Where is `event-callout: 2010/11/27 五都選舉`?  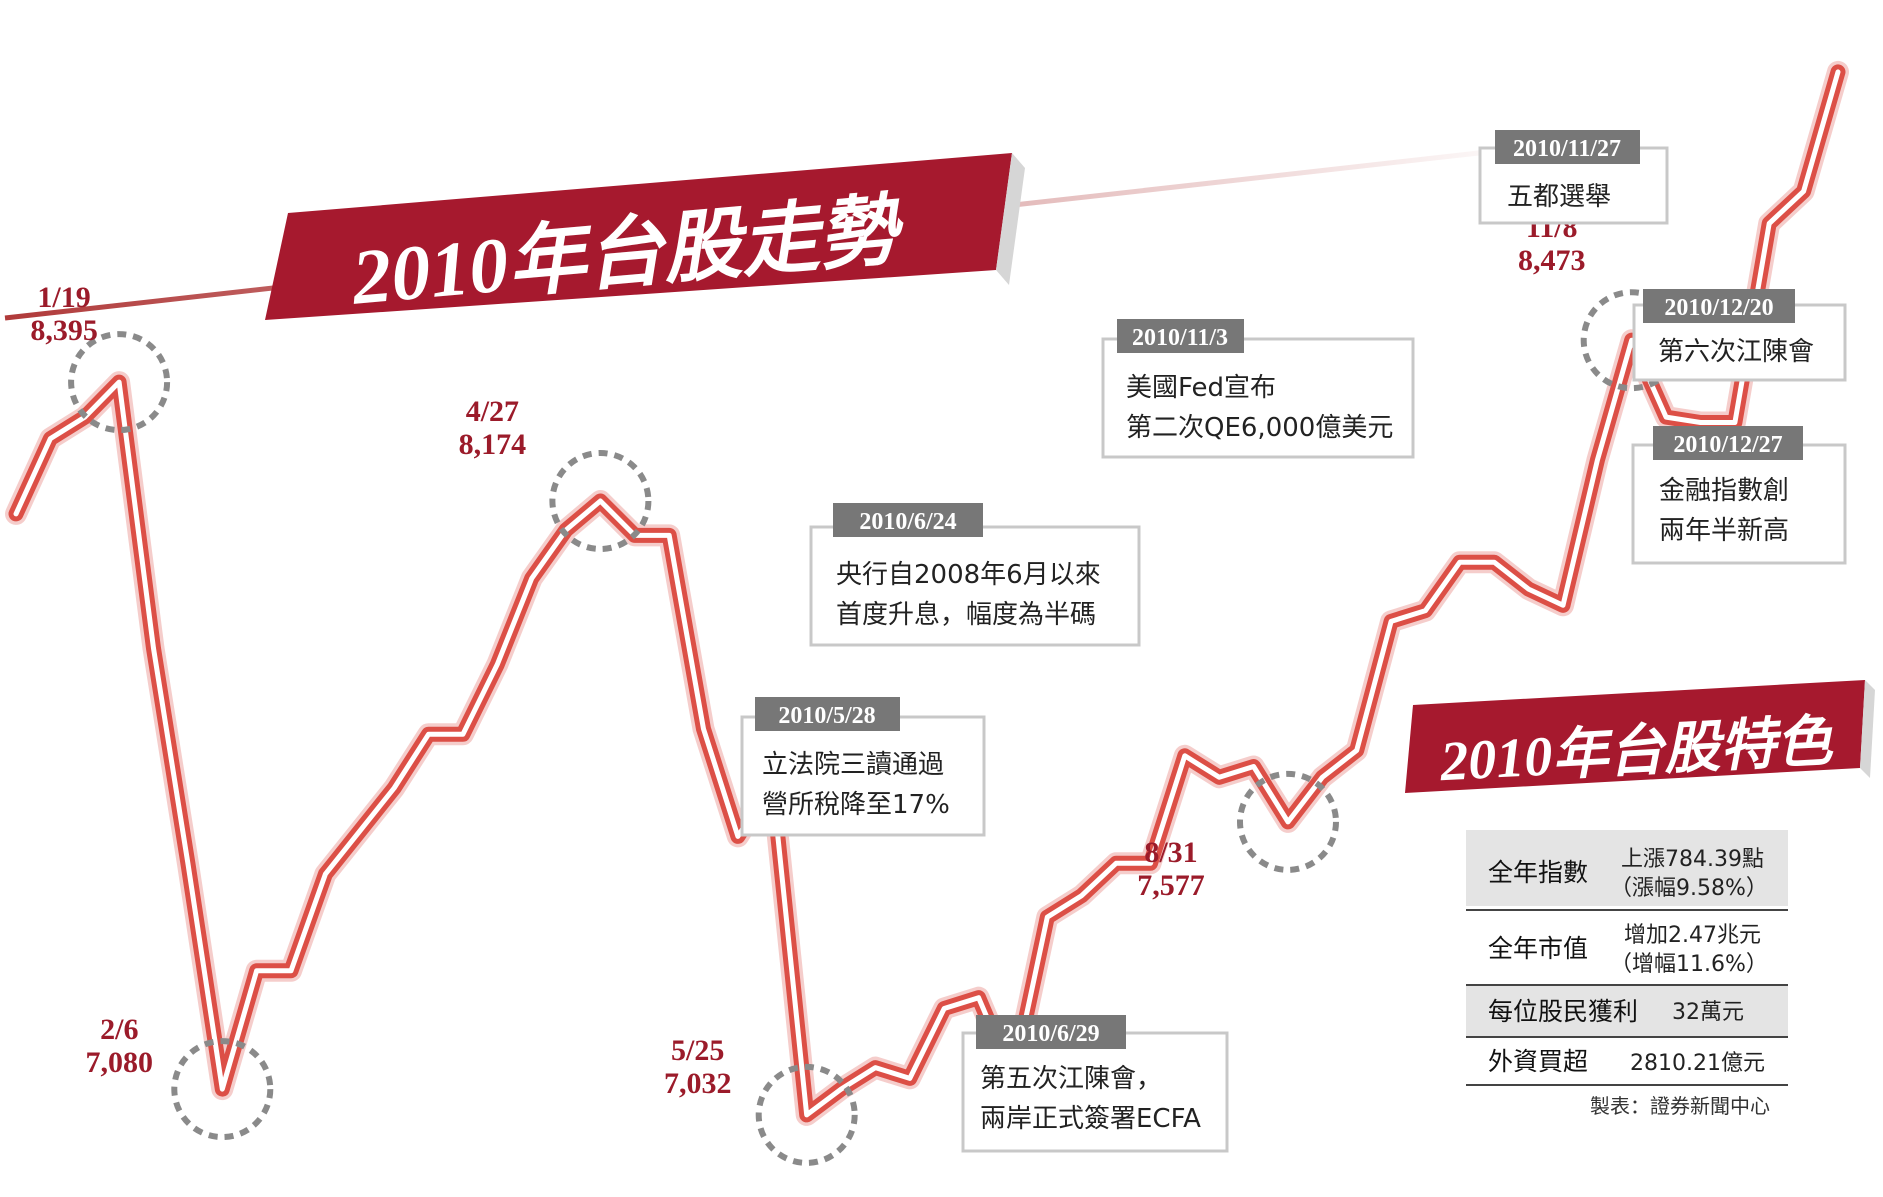
event-callout: 2010/11/27 五都選舉 is located at coordinates (1573, 177).